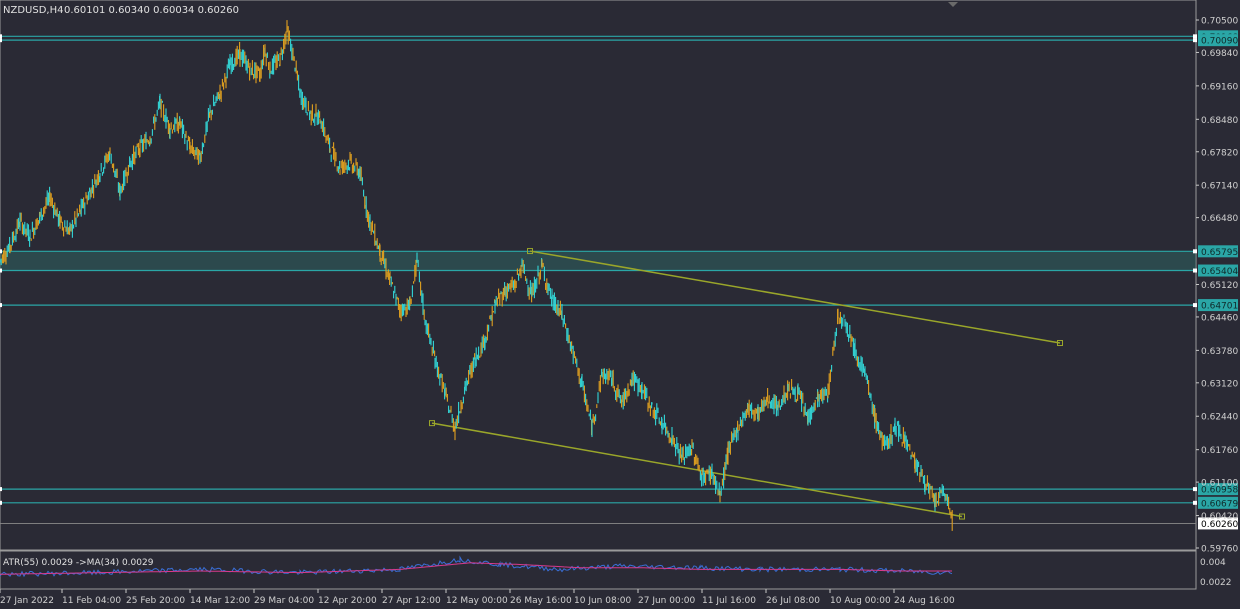  I want to click on price-tick-label: 0.65120, so click(1219, 286).